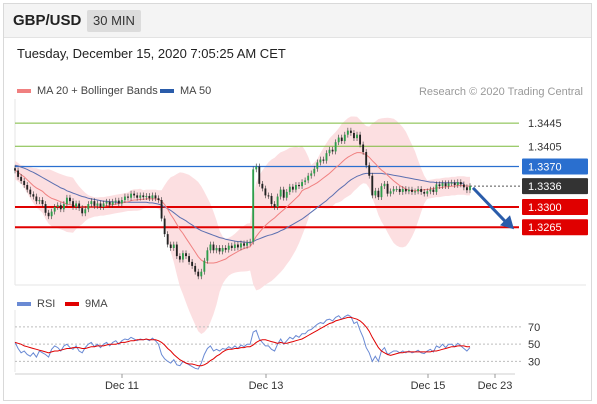  What do you see at coordinates (97, 91) in the screenshot?
I see `legend-ma-bollinger-label: MA 20 + Bollinger Bands` at bounding box center [97, 91].